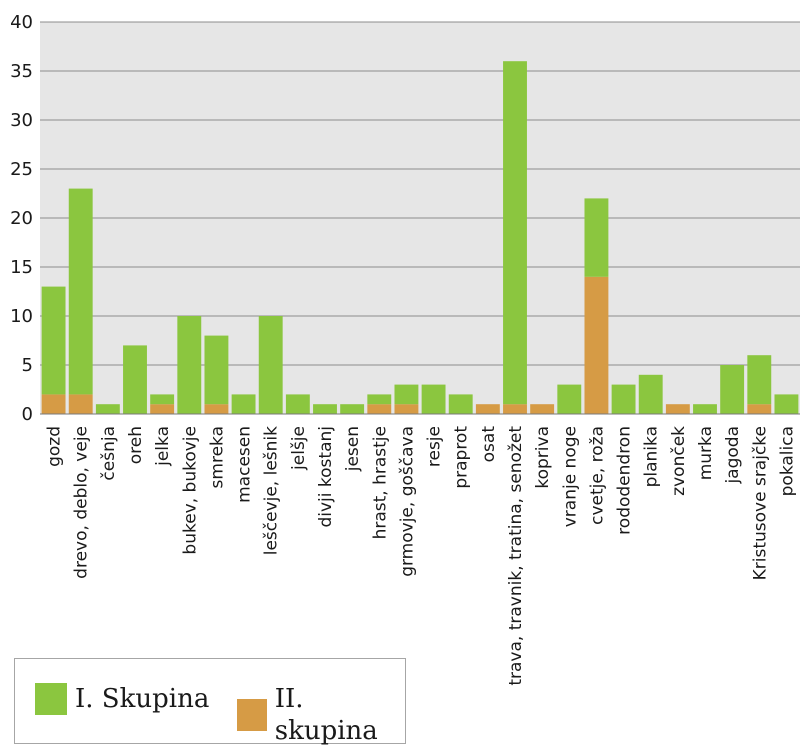 Image resolution: width=802 pixels, height=747 pixels. I want to click on x-tick-label: gozd, so click(55, 446).